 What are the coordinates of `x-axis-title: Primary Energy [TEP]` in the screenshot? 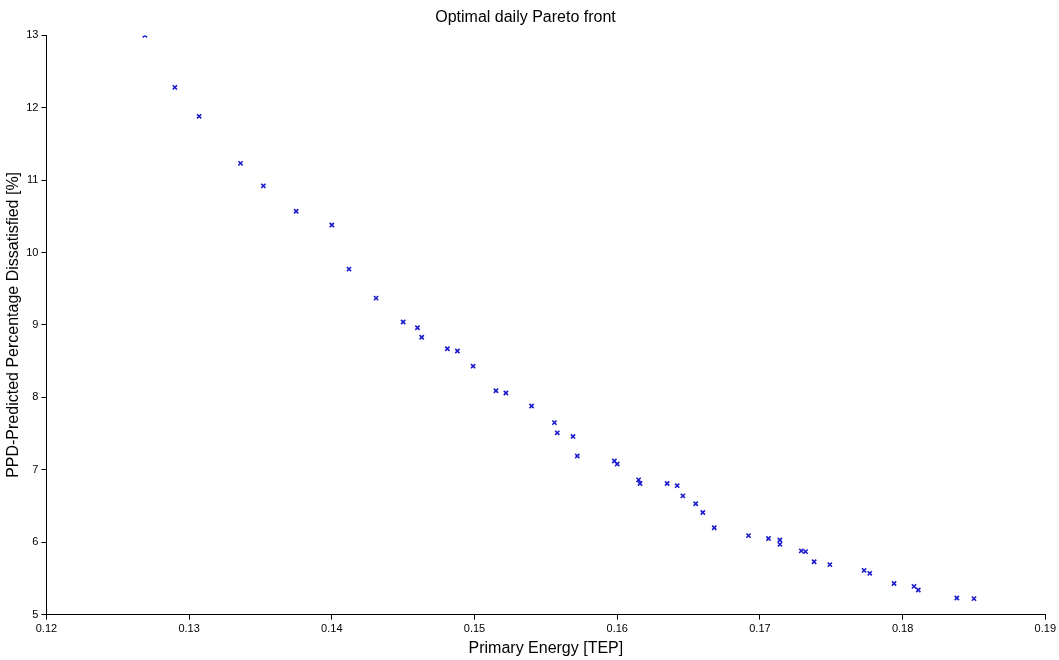 It's located at (546, 647).